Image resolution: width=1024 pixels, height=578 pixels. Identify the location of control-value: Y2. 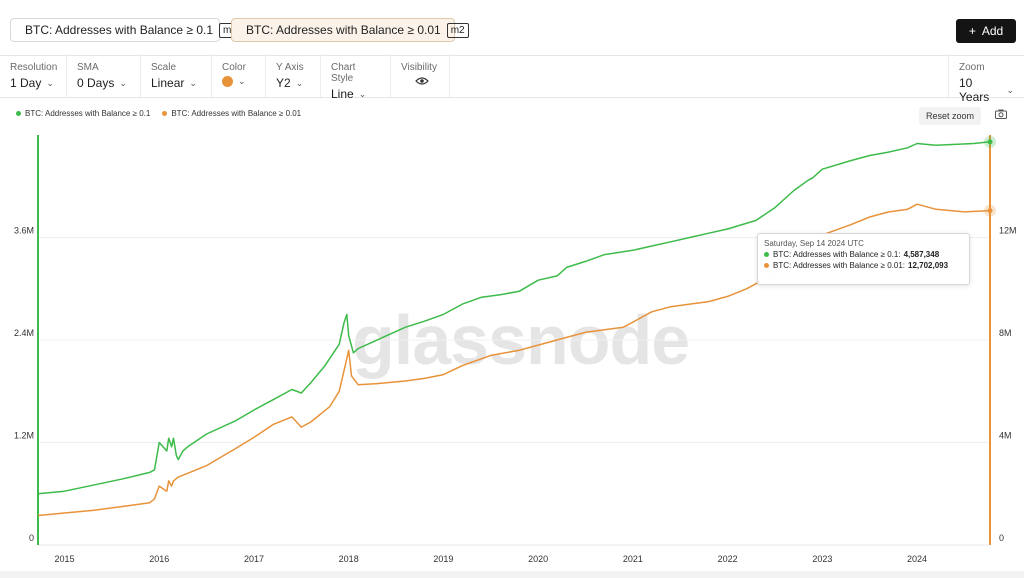
(283, 83).